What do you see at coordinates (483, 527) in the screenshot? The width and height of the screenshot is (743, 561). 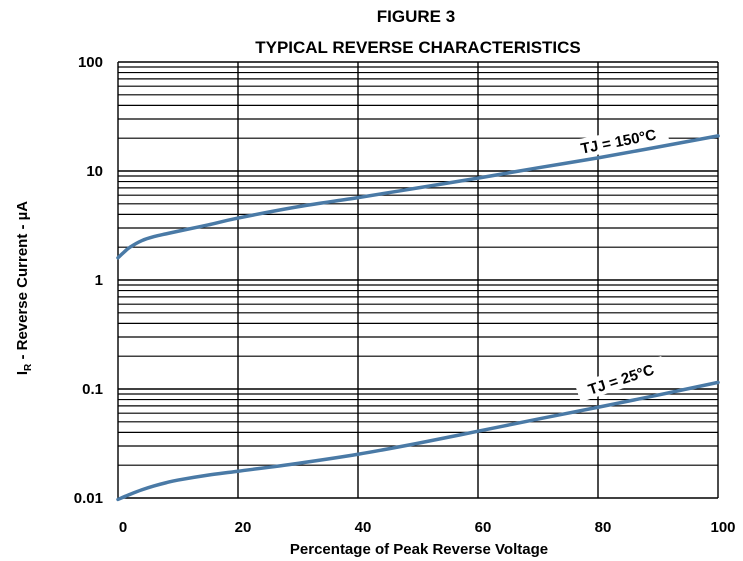 I see `x-tick-label: 60` at bounding box center [483, 527].